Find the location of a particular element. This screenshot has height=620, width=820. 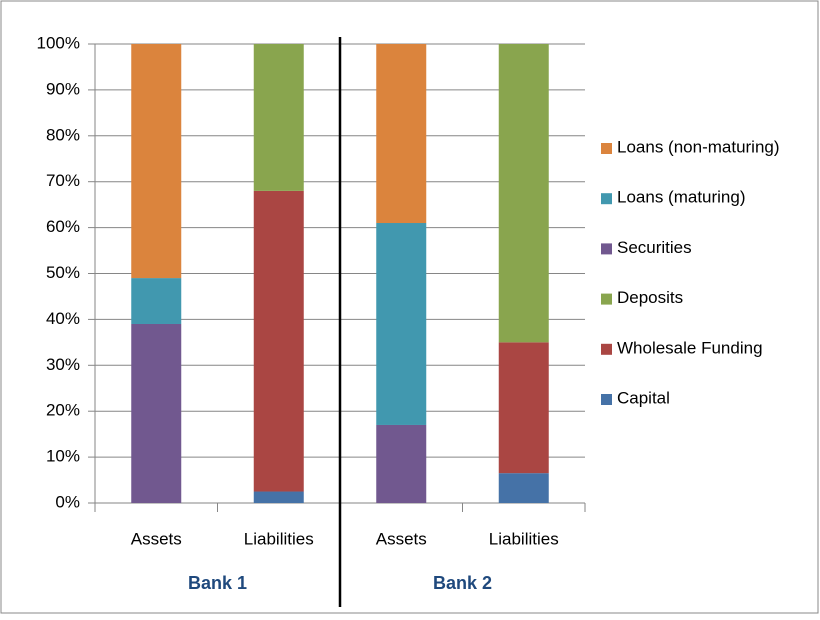

y-tick-label: 0% is located at coordinates (67, 501).